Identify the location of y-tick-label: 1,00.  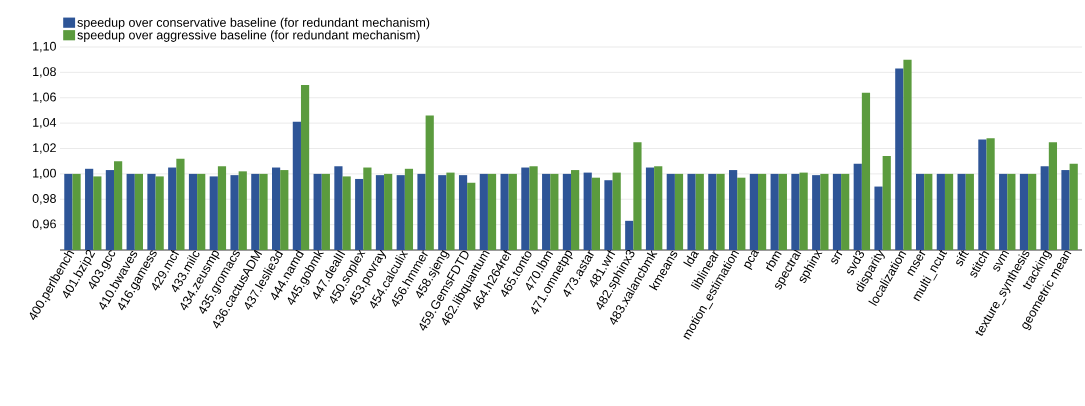
(44, 174).